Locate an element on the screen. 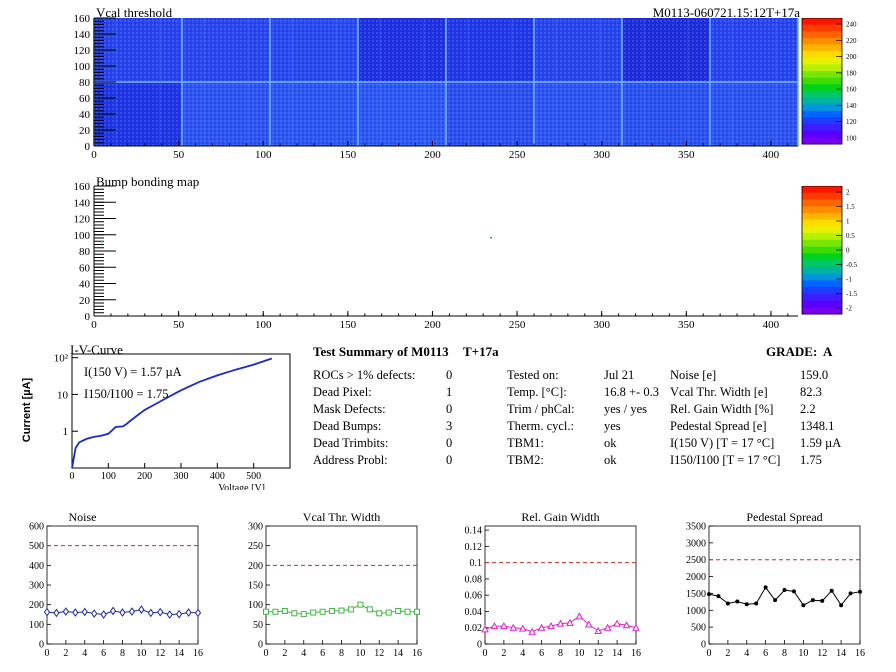 Image resolution: width=896 pixels, height=672 pixels. y-tick-label: 0 is located at coordinates (41, 645).